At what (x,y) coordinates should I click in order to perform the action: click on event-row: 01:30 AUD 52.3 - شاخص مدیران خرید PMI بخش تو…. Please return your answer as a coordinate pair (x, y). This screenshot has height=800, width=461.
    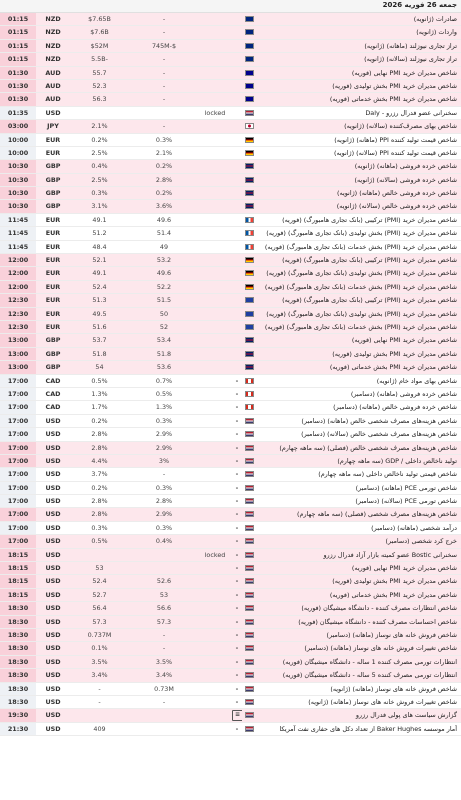
    Looking at the image, I should click on (230, 86).